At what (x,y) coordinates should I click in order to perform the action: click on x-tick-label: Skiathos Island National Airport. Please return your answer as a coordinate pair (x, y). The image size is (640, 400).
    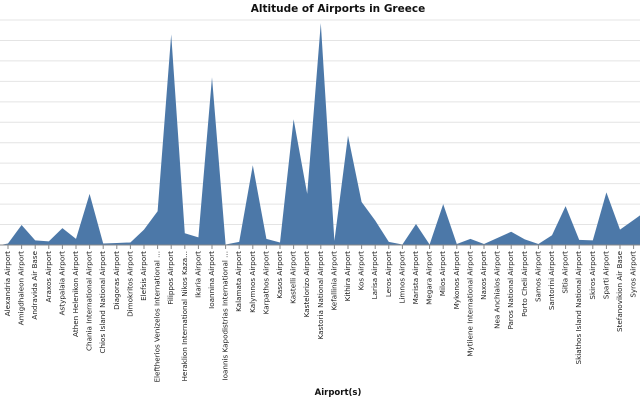
    Looking at the image, I should click on (578, 308).